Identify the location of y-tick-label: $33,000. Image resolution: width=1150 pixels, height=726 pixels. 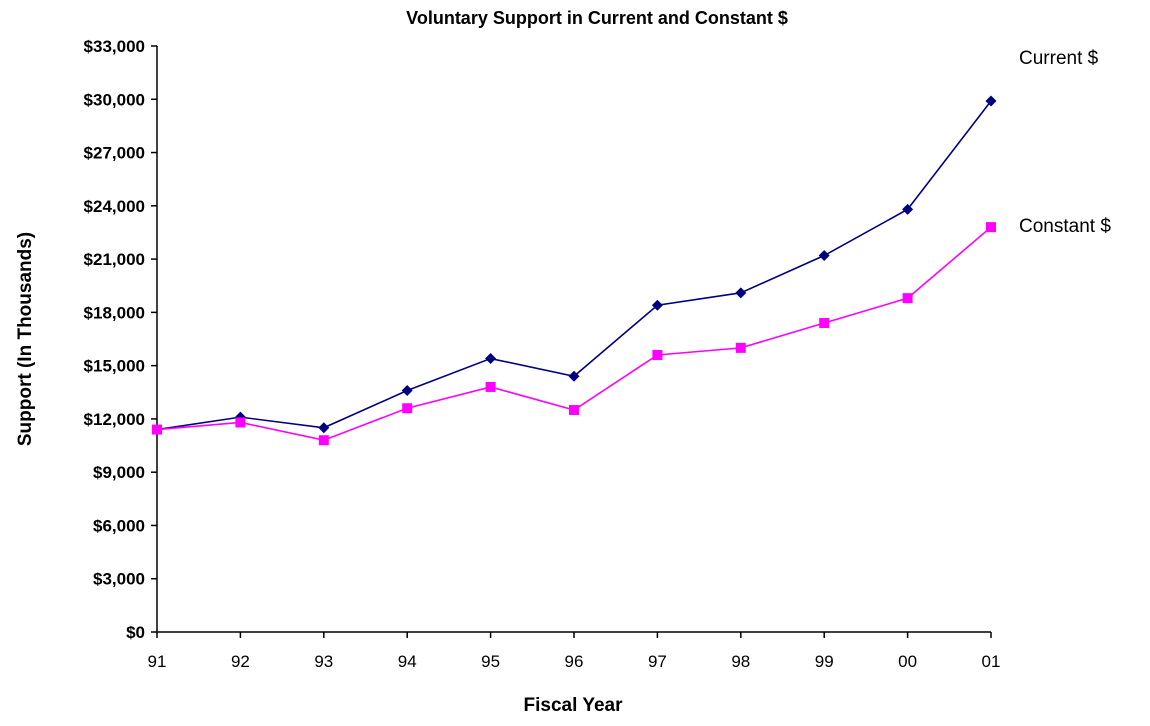
(114, 46).